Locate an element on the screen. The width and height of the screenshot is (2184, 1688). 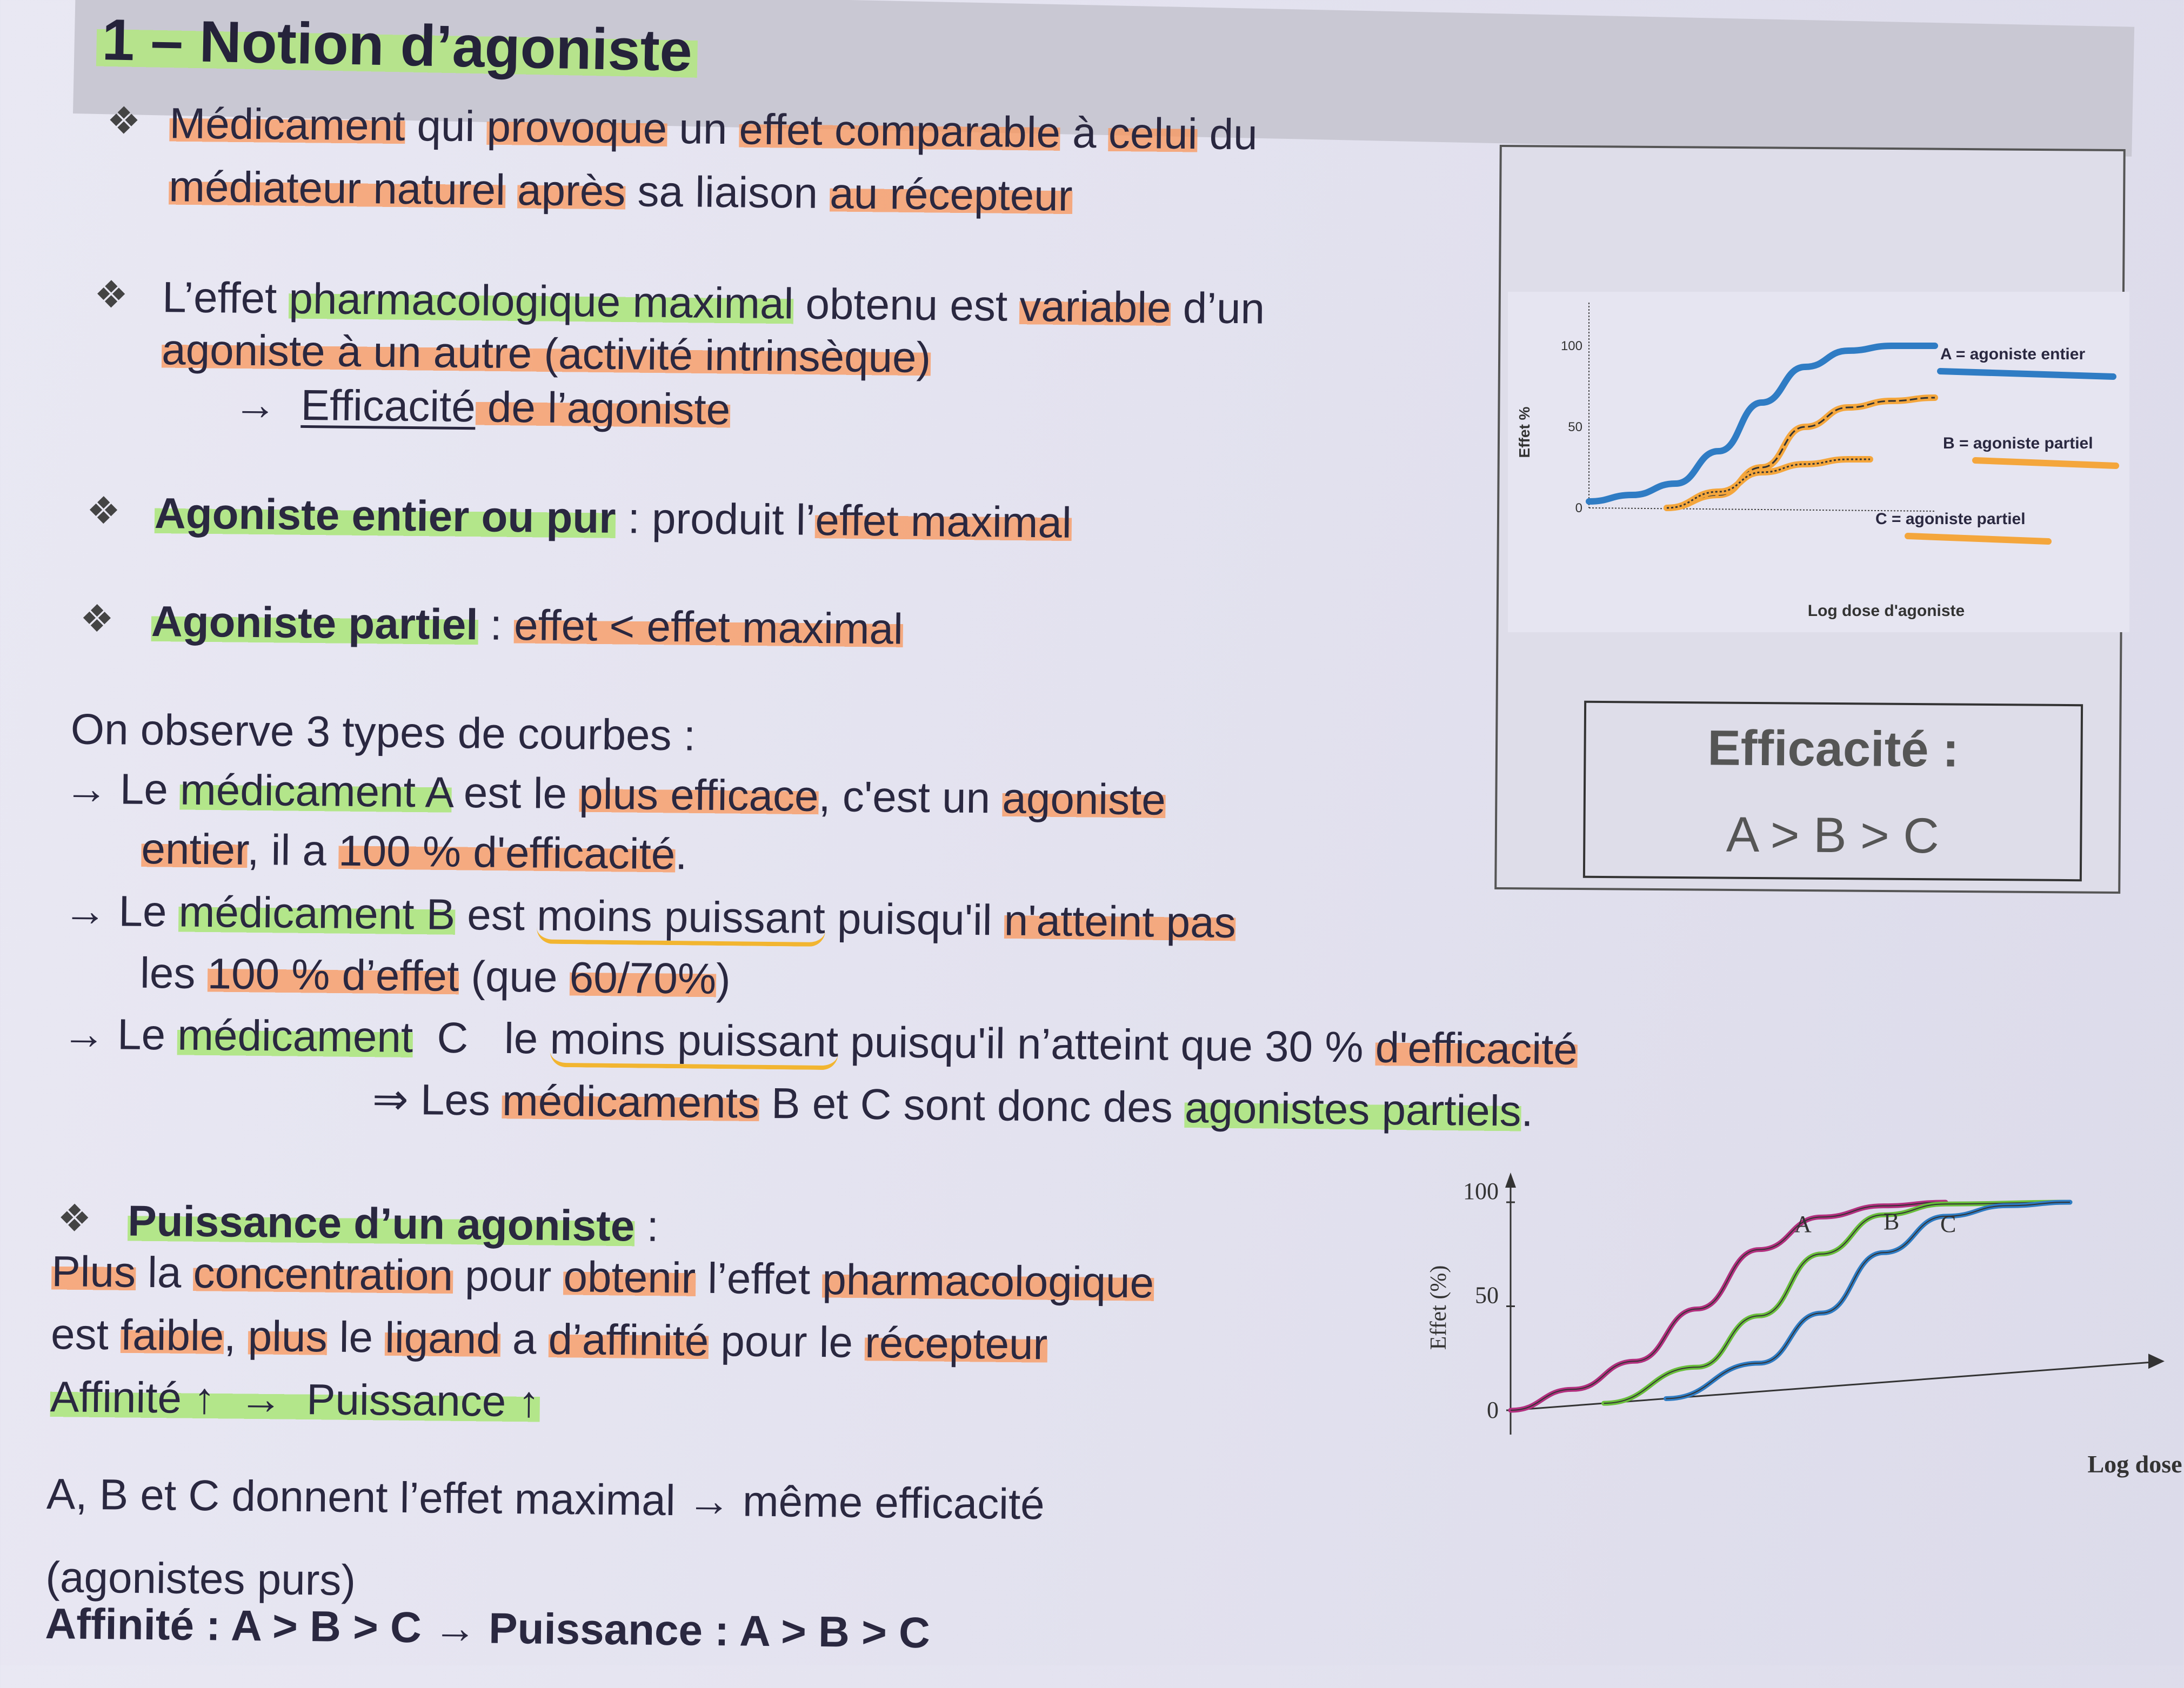
highlighted-text: pharmacologique maximal is located at coordinates (542, 301).